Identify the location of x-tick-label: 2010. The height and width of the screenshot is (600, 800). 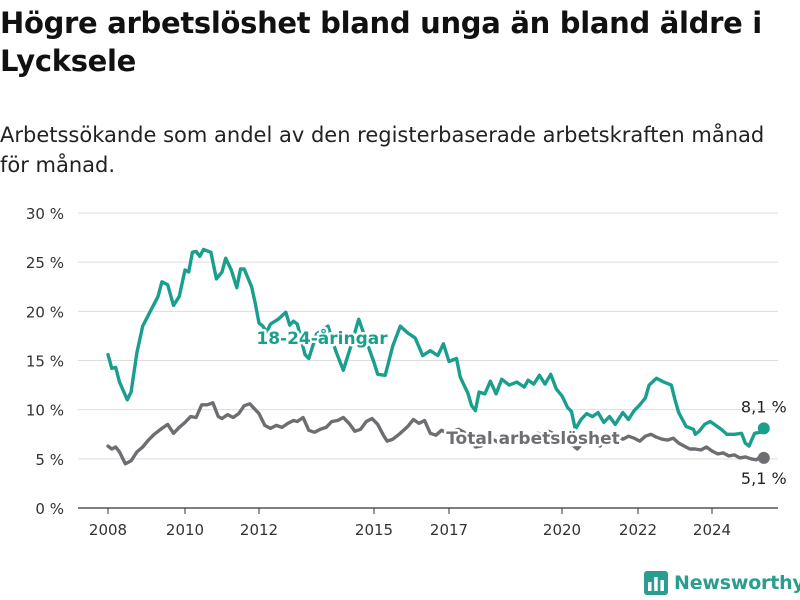
(185, 530).